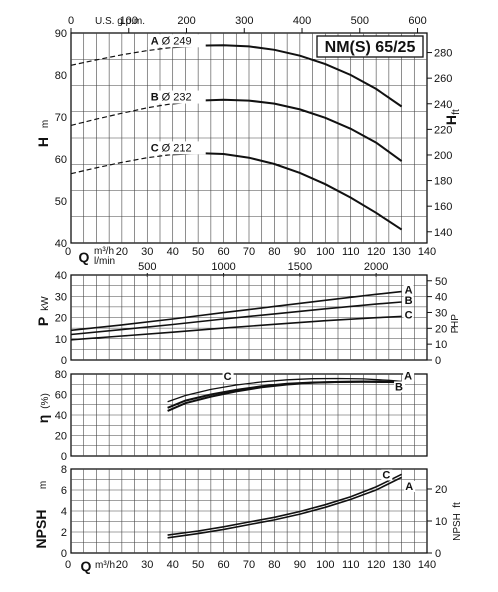 Image resolution: width=498 pixels, height=592 pixels. What do you see at coordinates (105, 565) in the screenshot?
I see `bottom-xunit: m³/h` at bounding box center [105, 565].